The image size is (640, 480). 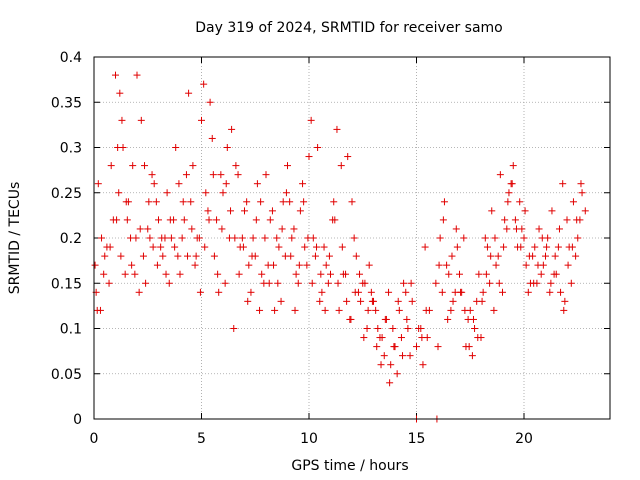 What do you see at coordinates (349, 466) in the screenshot?
I see `x-axis-title: GPS time / hours` at bounding box center [349, 466].